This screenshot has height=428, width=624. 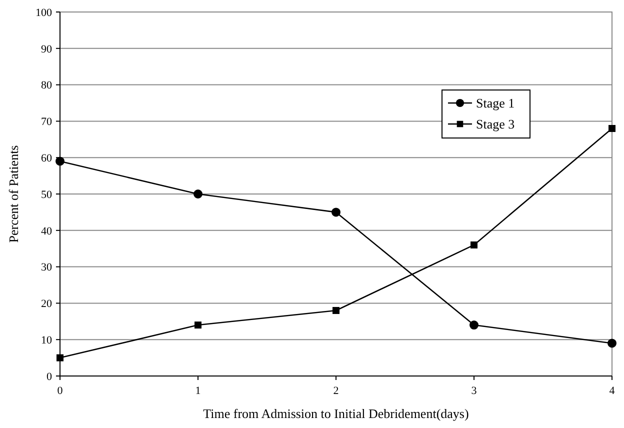 What do you see at coordinates (612, 391) in the screenshot?
I see `x-tick-label: 4` at bounding box center [612, 391].